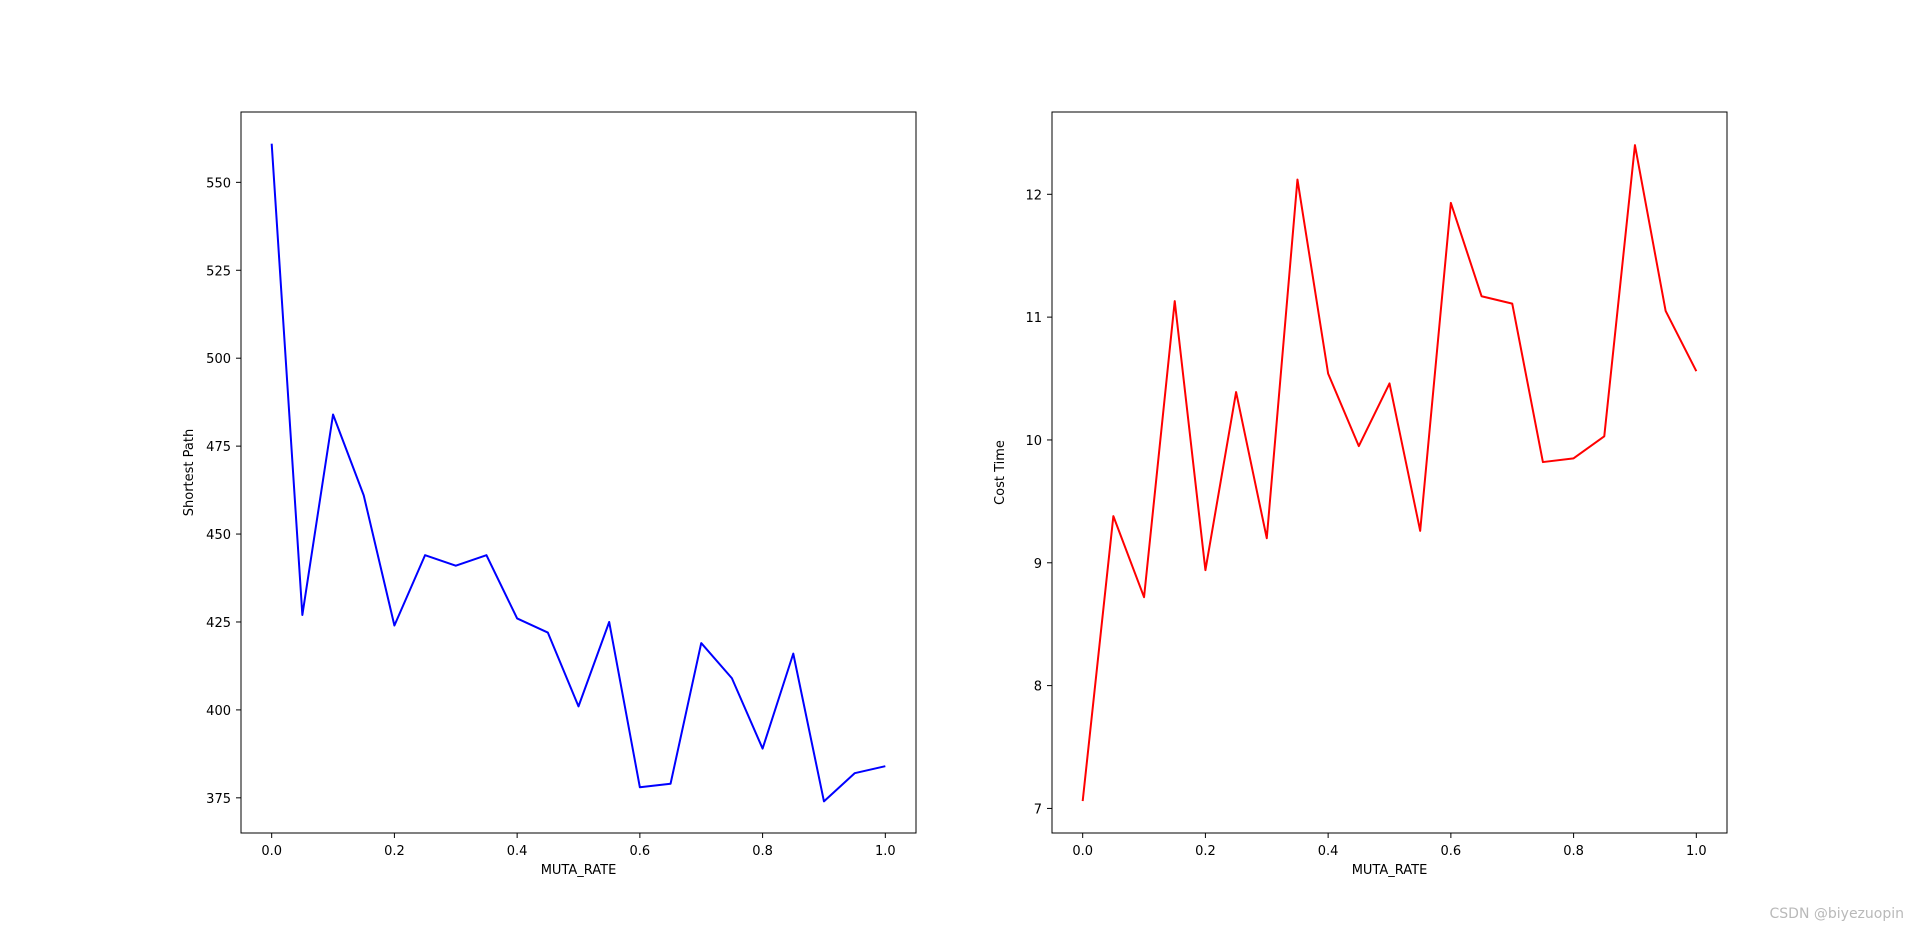 The height and width of the screenshot is (936, 1920). What do you see at coordinates (1038, 809) in the screenshot?
I see `y-tick-label: 7` at bounding box center [1038, 809].